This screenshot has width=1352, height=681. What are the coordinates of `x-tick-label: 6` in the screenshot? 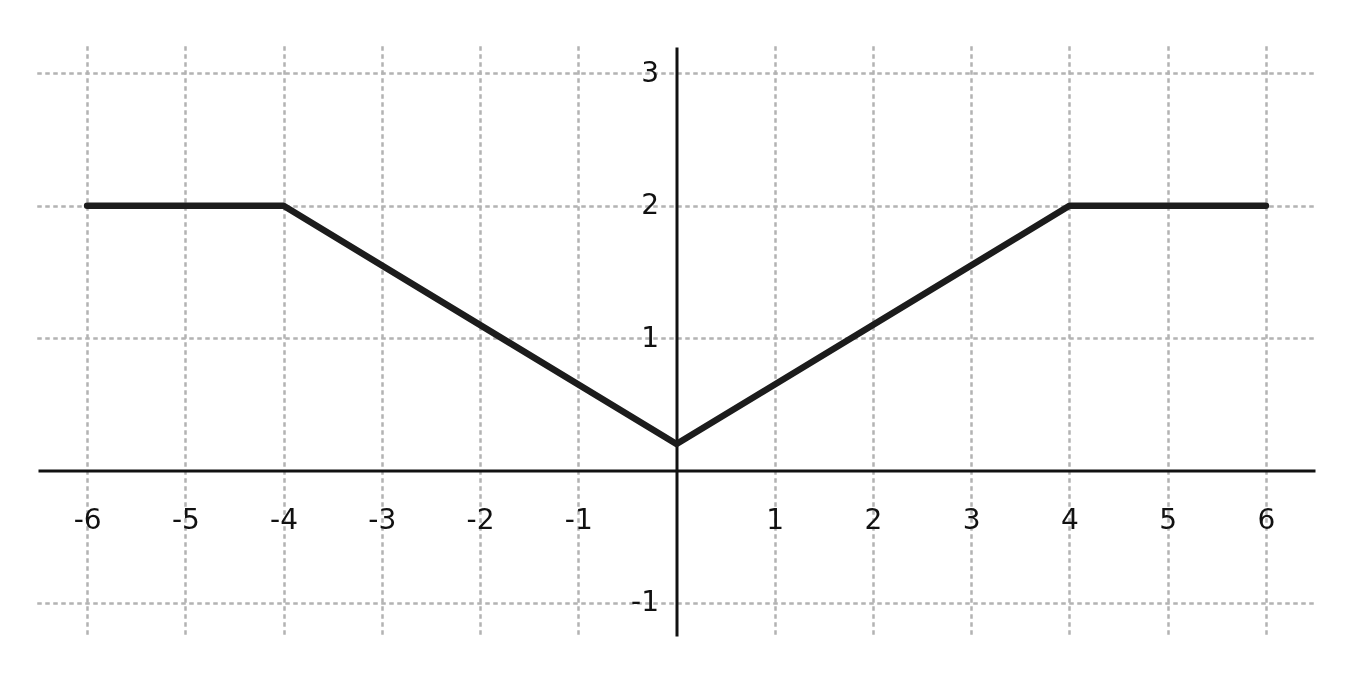 It's located at (1266, 520).